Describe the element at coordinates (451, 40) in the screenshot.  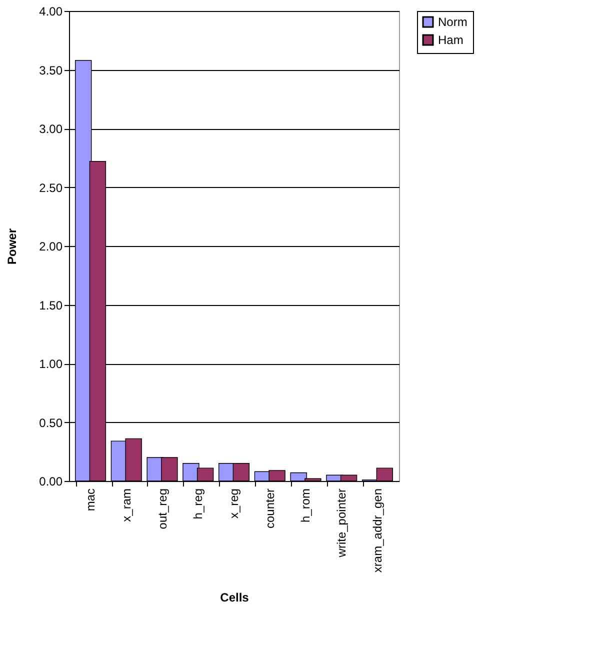
I see `legend-label: Ham` at that location.